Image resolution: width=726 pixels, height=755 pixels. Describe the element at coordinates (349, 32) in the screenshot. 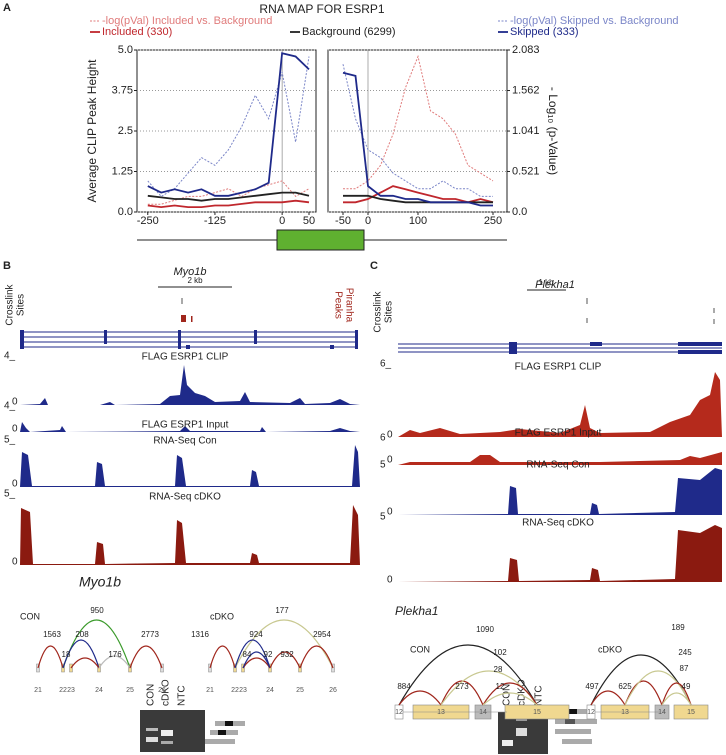

I see `legend-label: Background (6299)` at that location.